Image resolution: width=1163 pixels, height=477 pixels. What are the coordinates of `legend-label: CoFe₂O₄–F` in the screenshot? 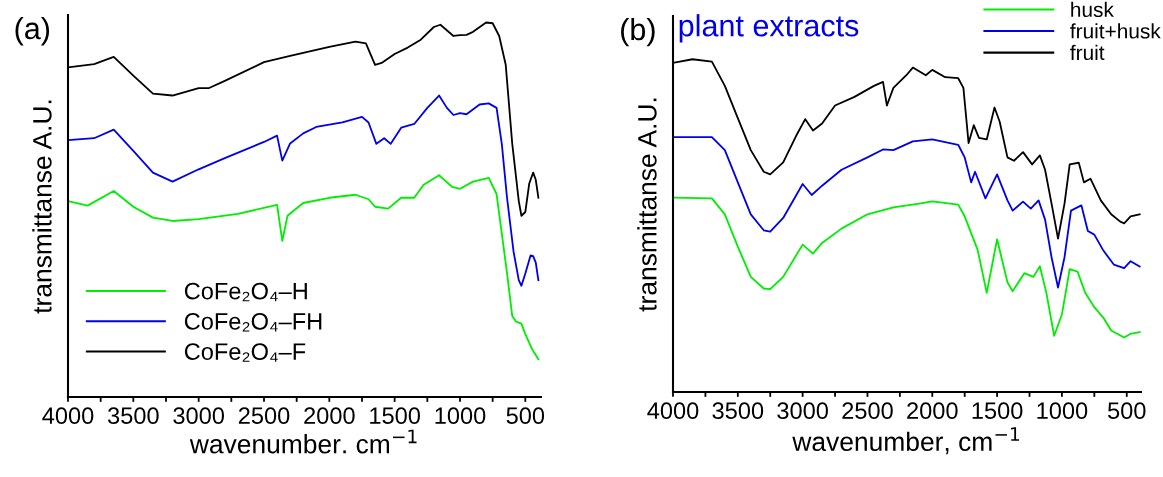 It's located at (245, 352).